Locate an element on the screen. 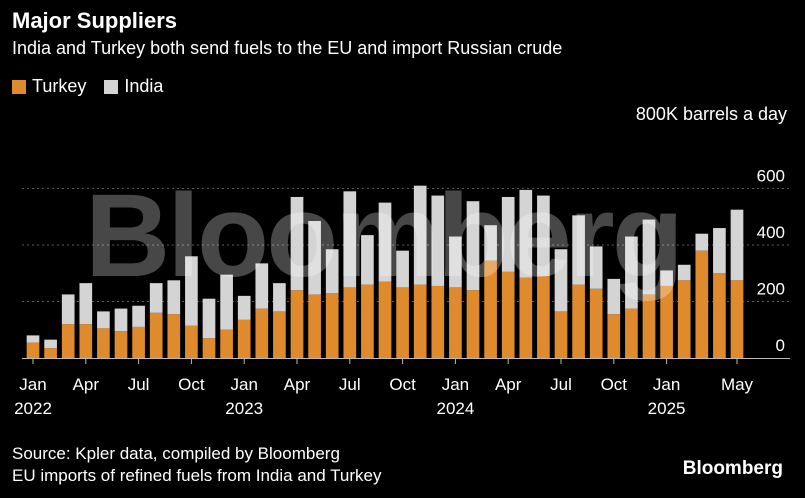 This screenshot has height=498, width=805. legend-item-india: India is located at coordinates (133, 86).